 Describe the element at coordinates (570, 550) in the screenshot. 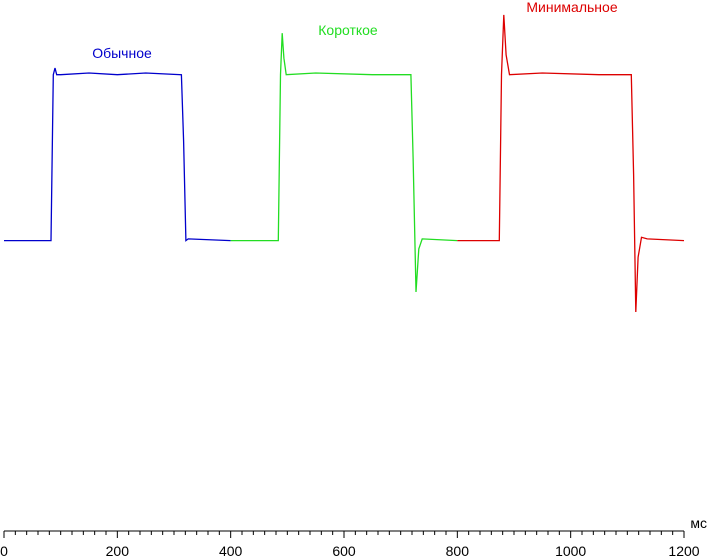

I see `x-tick-label: 1000` at that location.